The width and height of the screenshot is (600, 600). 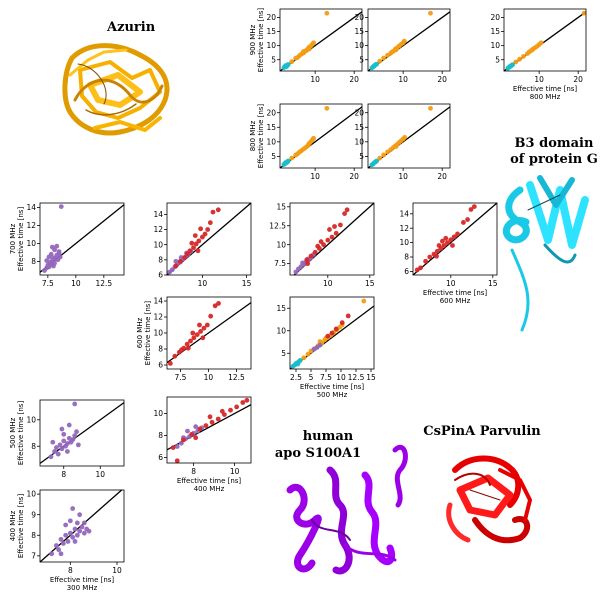 What do you see at coordinates (318, 453) in the screenshot?
I see `s100-label-line2: apo S100A1` at bounding box center [318, 453].